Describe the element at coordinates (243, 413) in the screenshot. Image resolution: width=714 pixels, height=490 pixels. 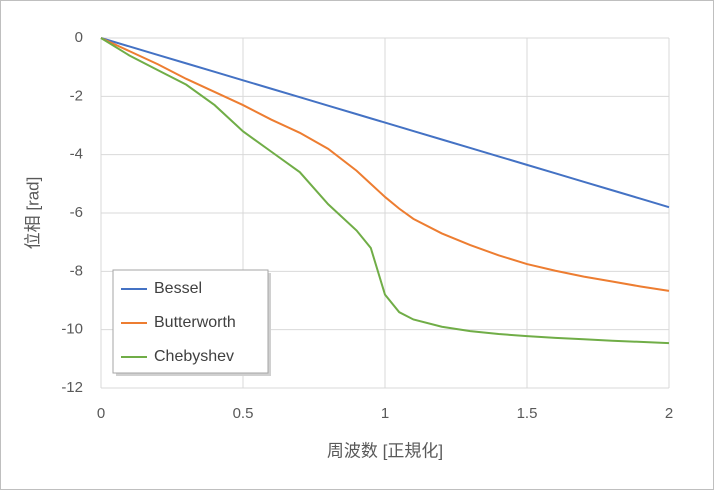
I see `x-tick-label: 0.5` at that location.